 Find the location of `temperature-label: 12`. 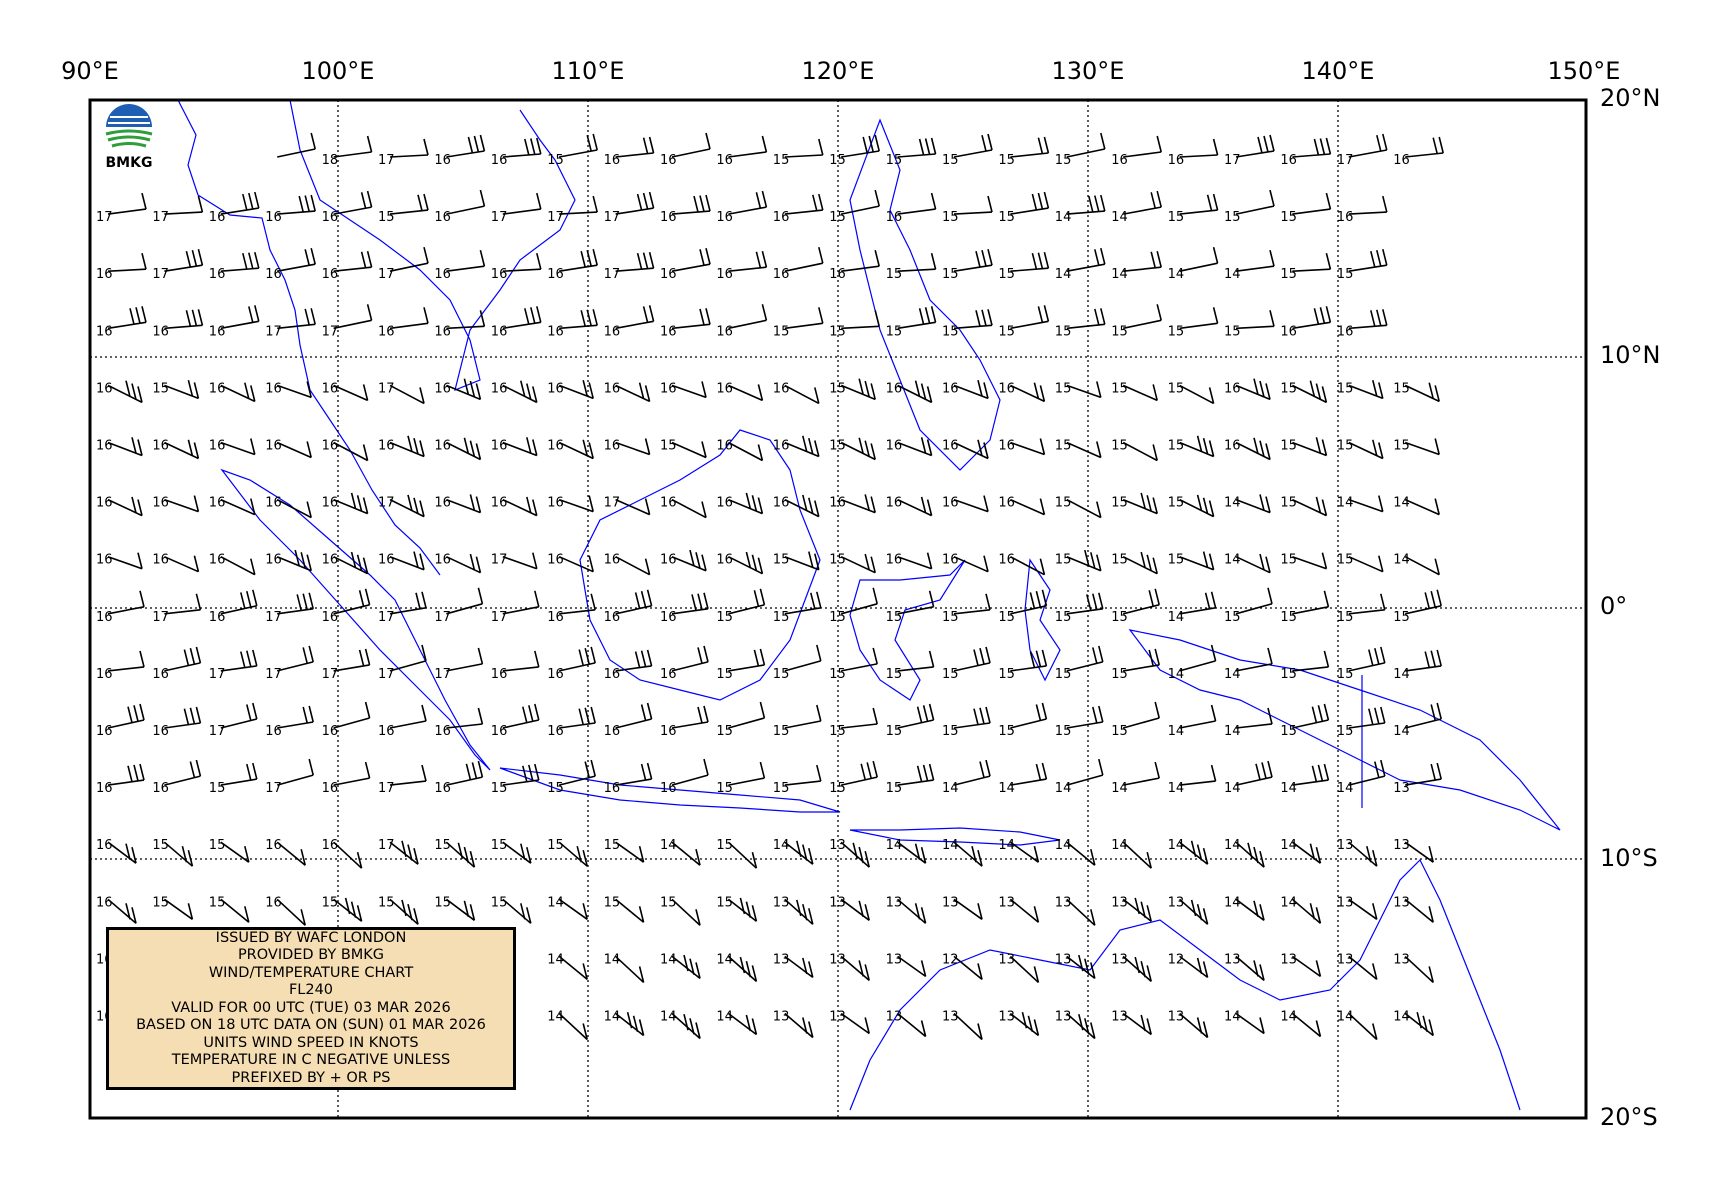

temperature-label: 12 is located at coordinates (1176, 959).